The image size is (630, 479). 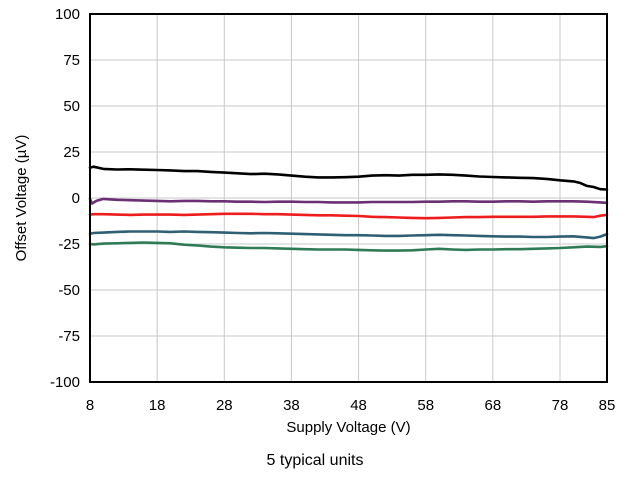 I want to click on y-axis-label: Offset Voltage (µV), so click(x=21, y=198).